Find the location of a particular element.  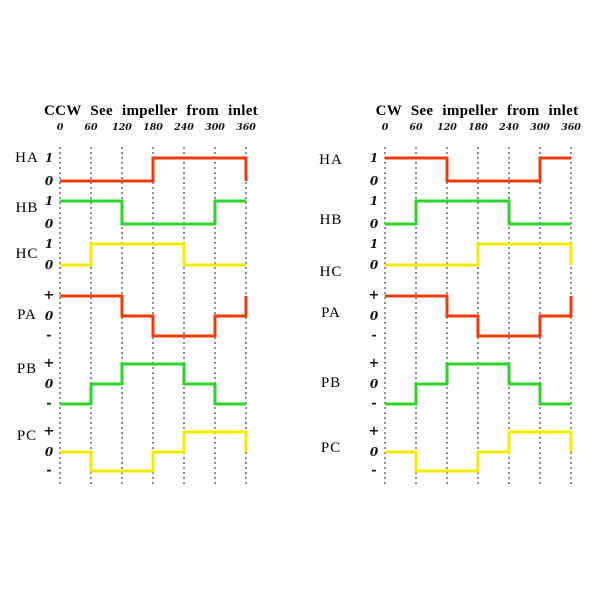

ccw-x-tick-300: 300 is located at coordinates (215, 127).